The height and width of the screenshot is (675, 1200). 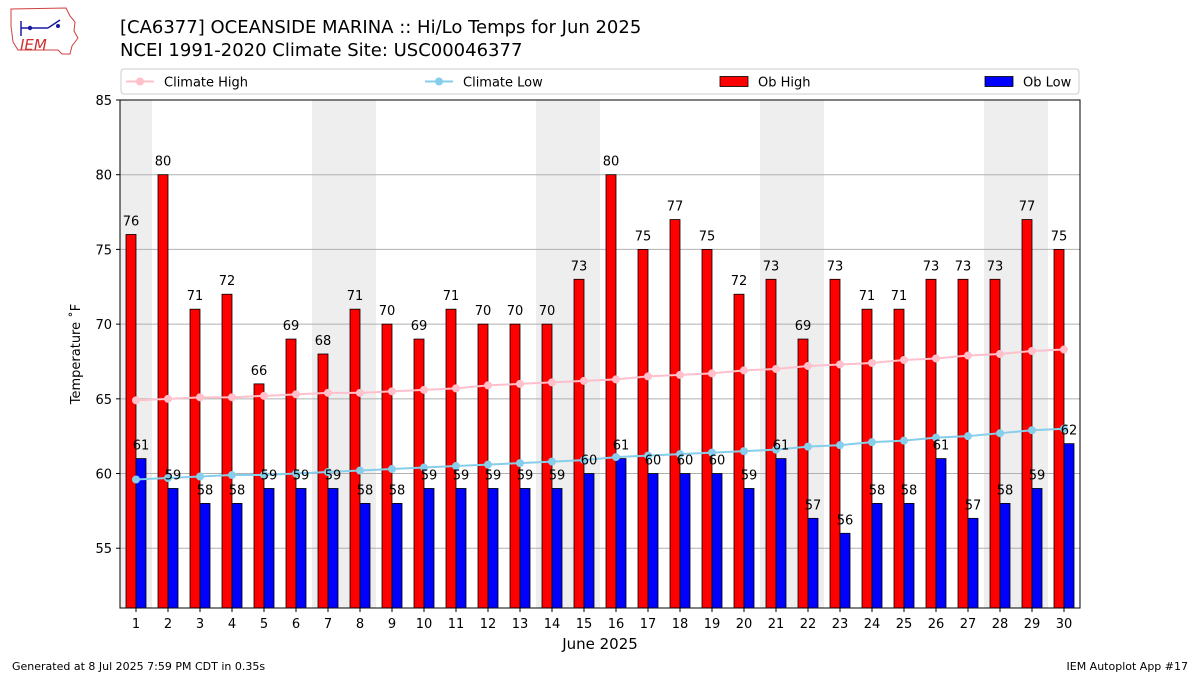 I want to click on logo-text: IEM, so click(x=33, y=45).